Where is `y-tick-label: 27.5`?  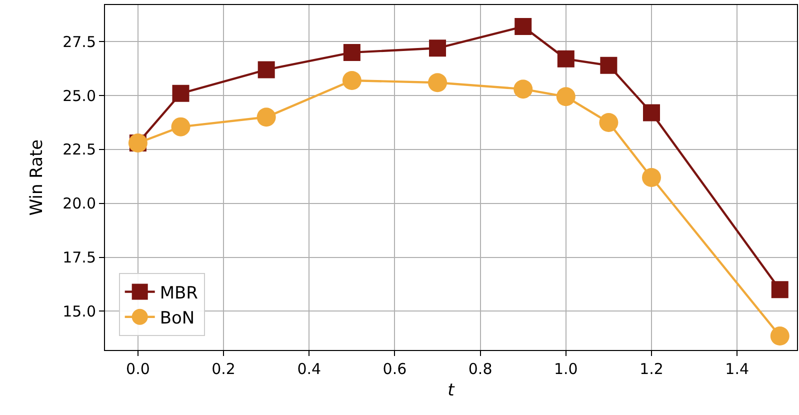 y-tick-label: 27.5 is located at coordinates (79, 41).